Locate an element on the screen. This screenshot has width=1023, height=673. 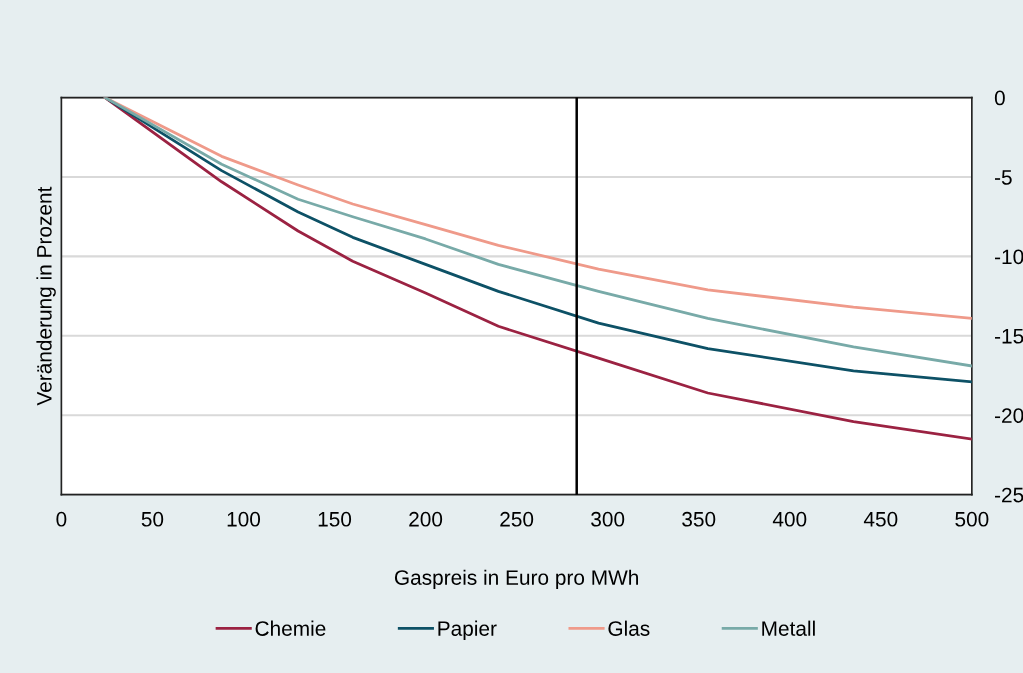
x-tick-label: 150 is located at coordinates (335, 519).